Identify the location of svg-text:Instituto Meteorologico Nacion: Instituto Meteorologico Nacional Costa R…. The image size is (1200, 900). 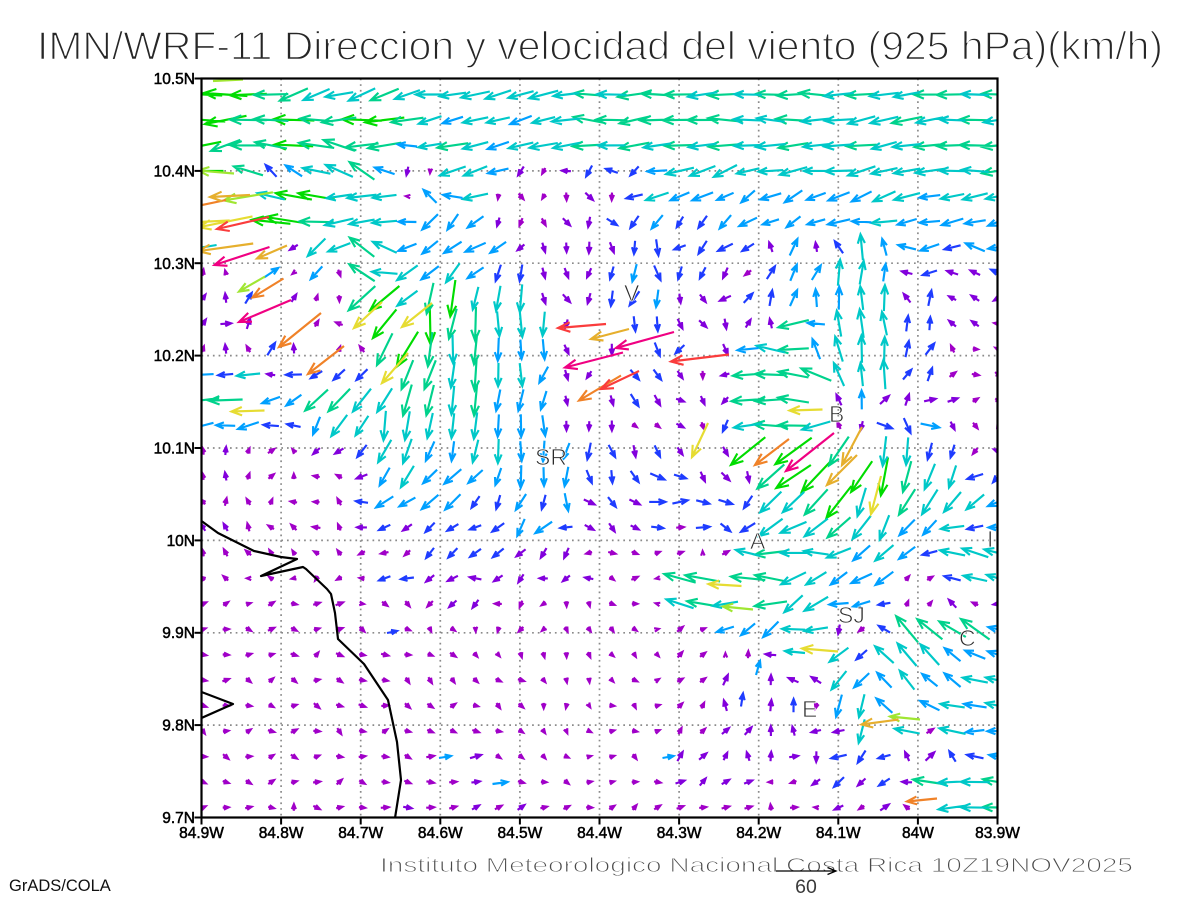
(756, 865).